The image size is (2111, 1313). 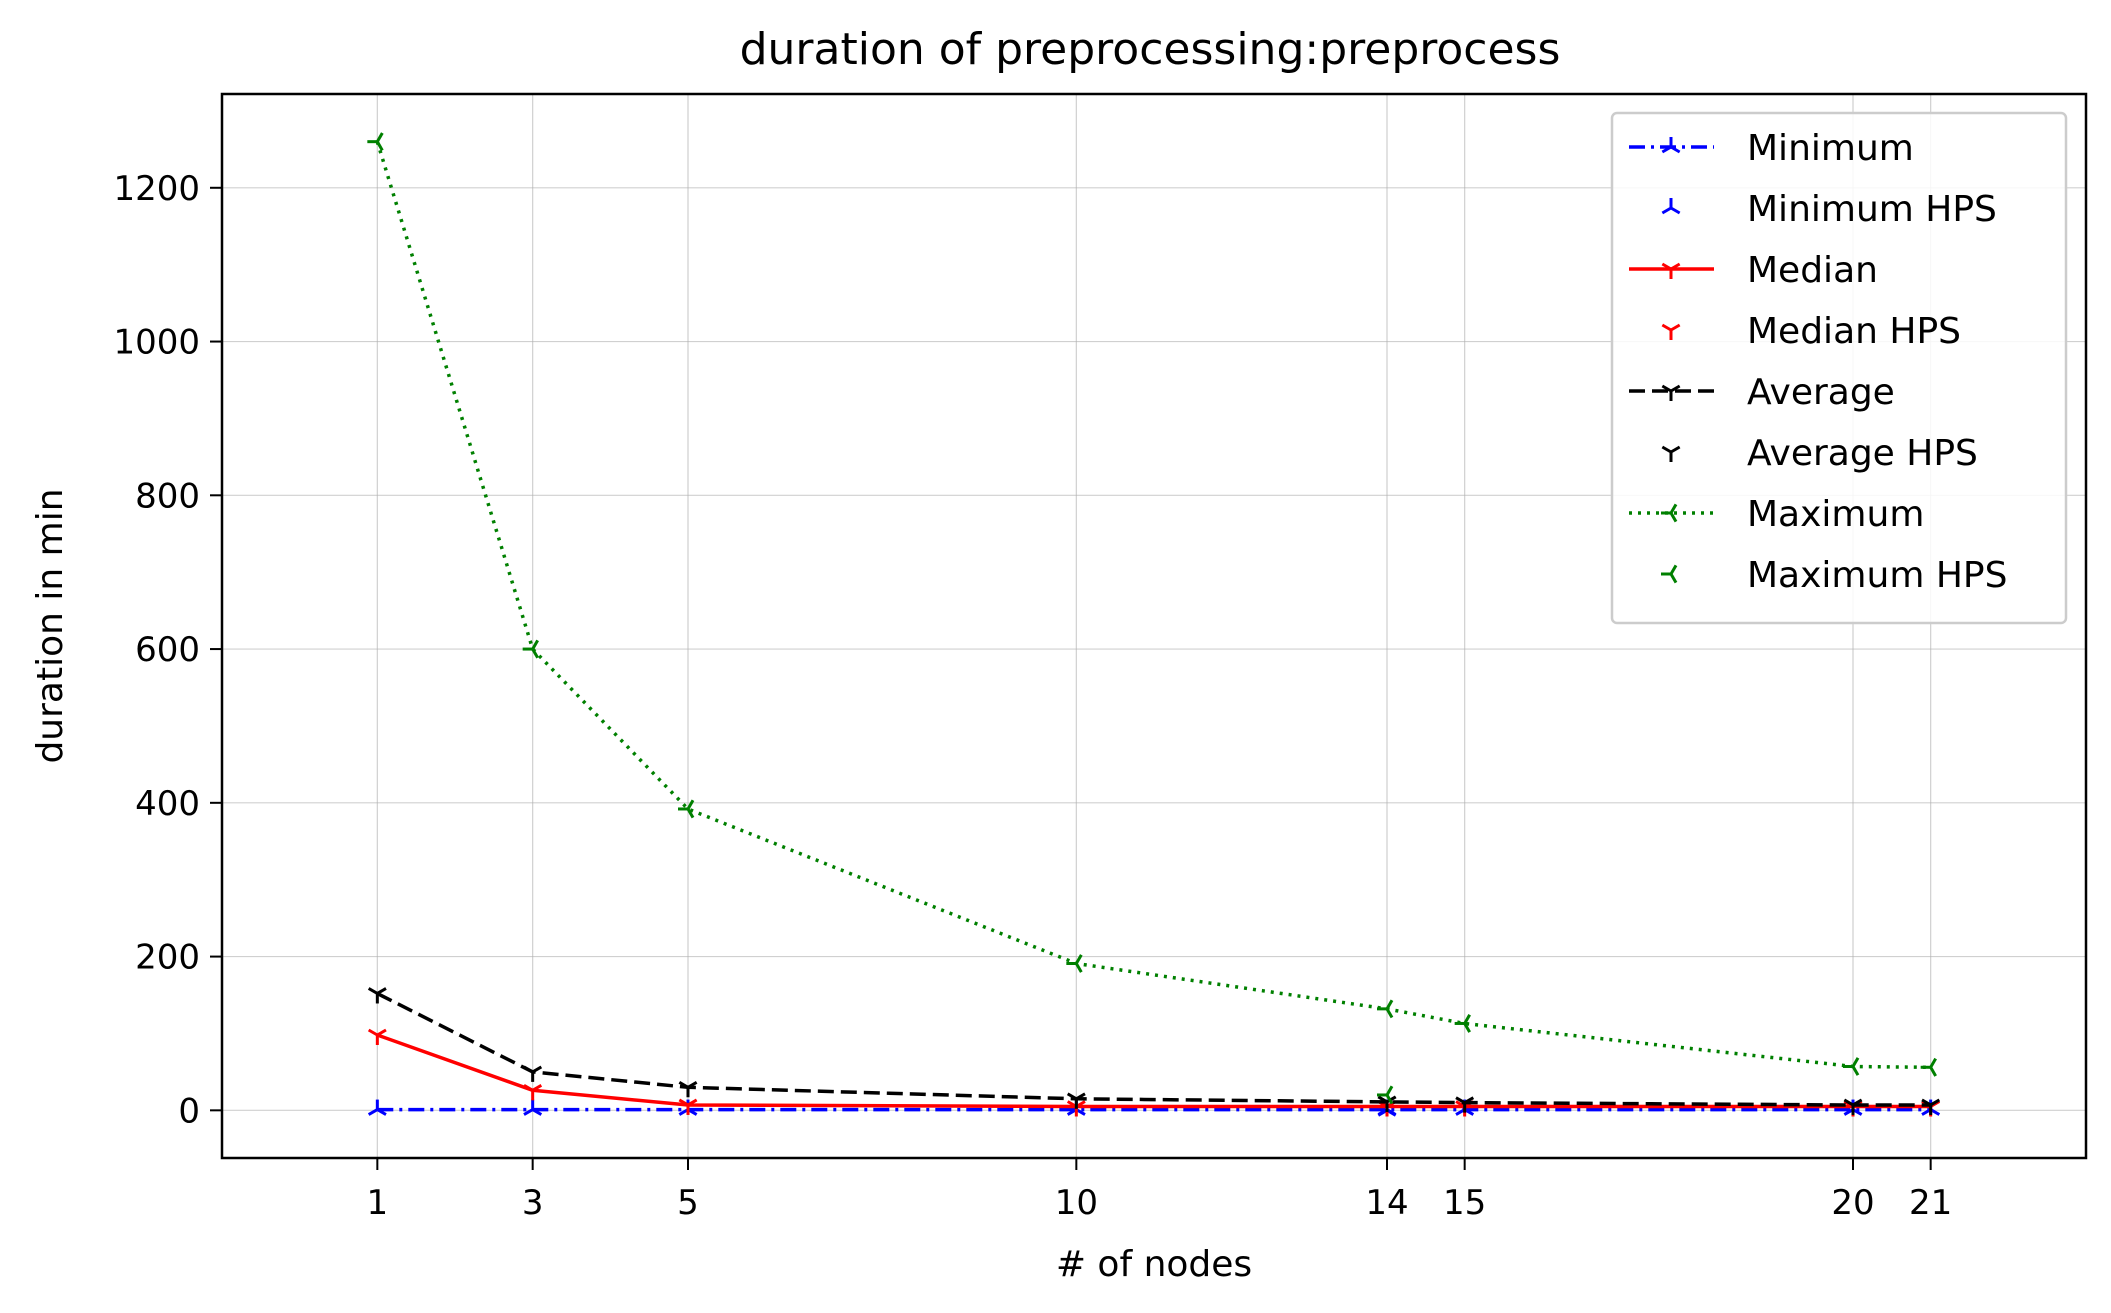 I want to click on x-tick-label: 15, so click(x=1464, y=1203).